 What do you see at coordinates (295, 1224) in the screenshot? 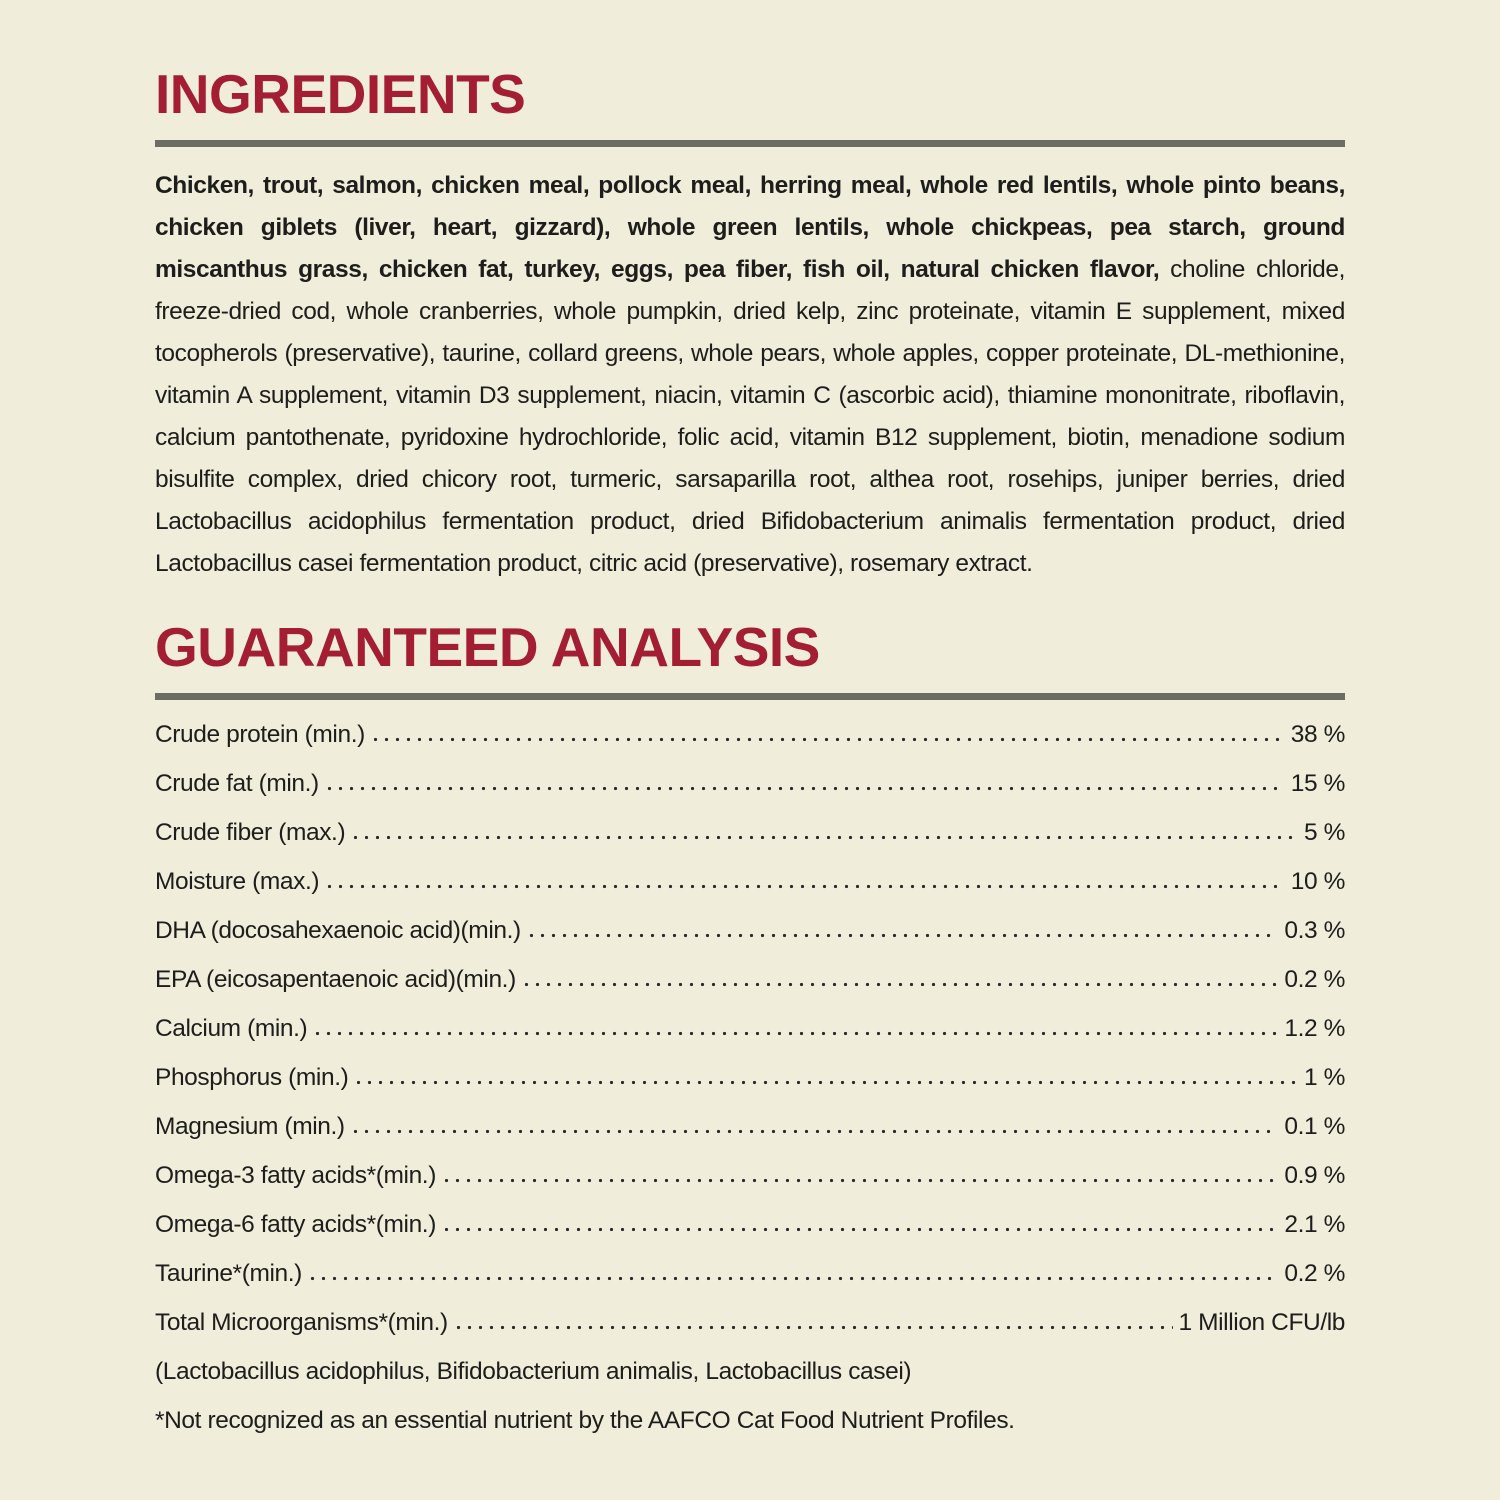
I see `analysis-row-label: Omega-6 fatty acids*(min.)` at bounding box center [295, 1224].